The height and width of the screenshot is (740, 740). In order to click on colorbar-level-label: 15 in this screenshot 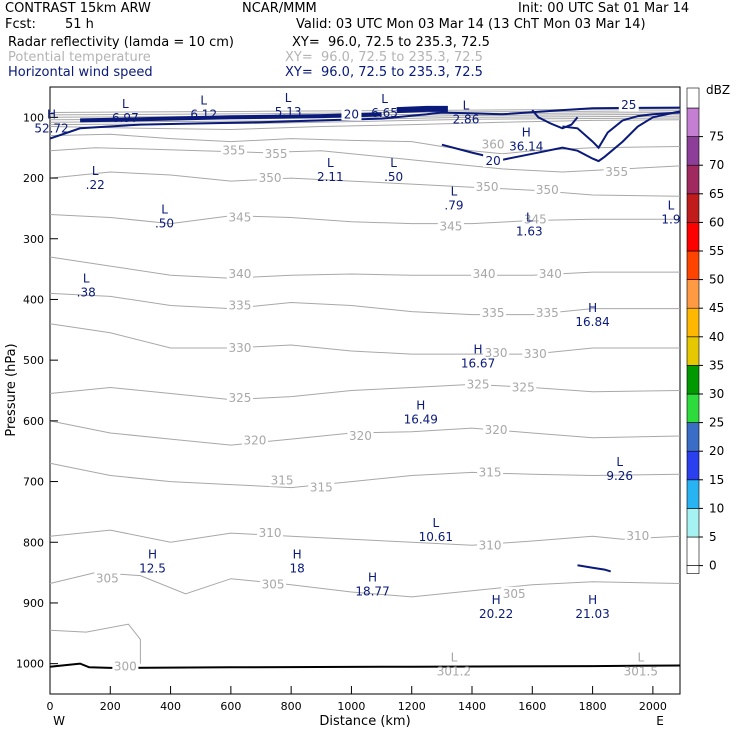, I will do `click(716, 480)`.